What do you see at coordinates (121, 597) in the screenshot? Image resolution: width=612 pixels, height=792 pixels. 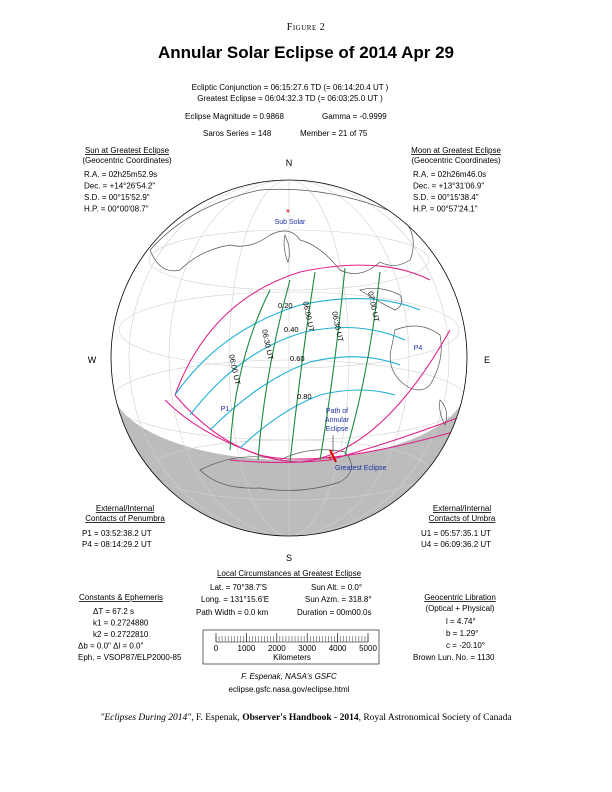 I see `constants-heading: Constants & Ephemeris` at bounding box center [121, 597].